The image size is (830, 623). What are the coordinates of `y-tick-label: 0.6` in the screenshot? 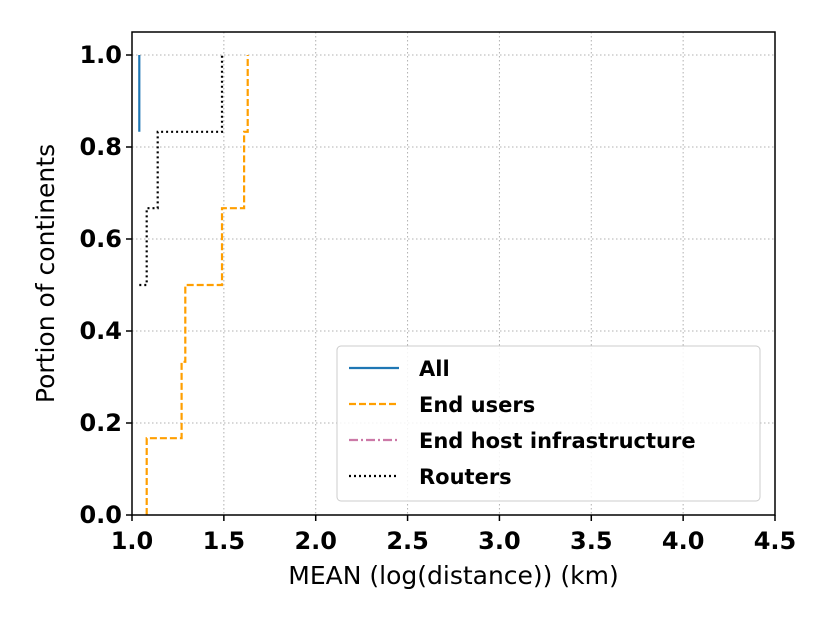 It's located at (100, 239).